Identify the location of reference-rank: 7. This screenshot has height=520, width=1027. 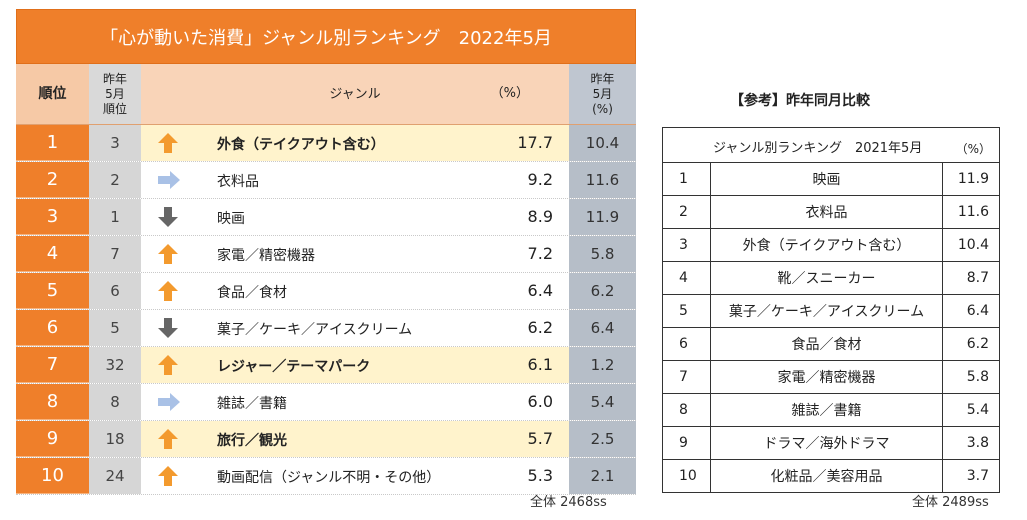
(687, 377).